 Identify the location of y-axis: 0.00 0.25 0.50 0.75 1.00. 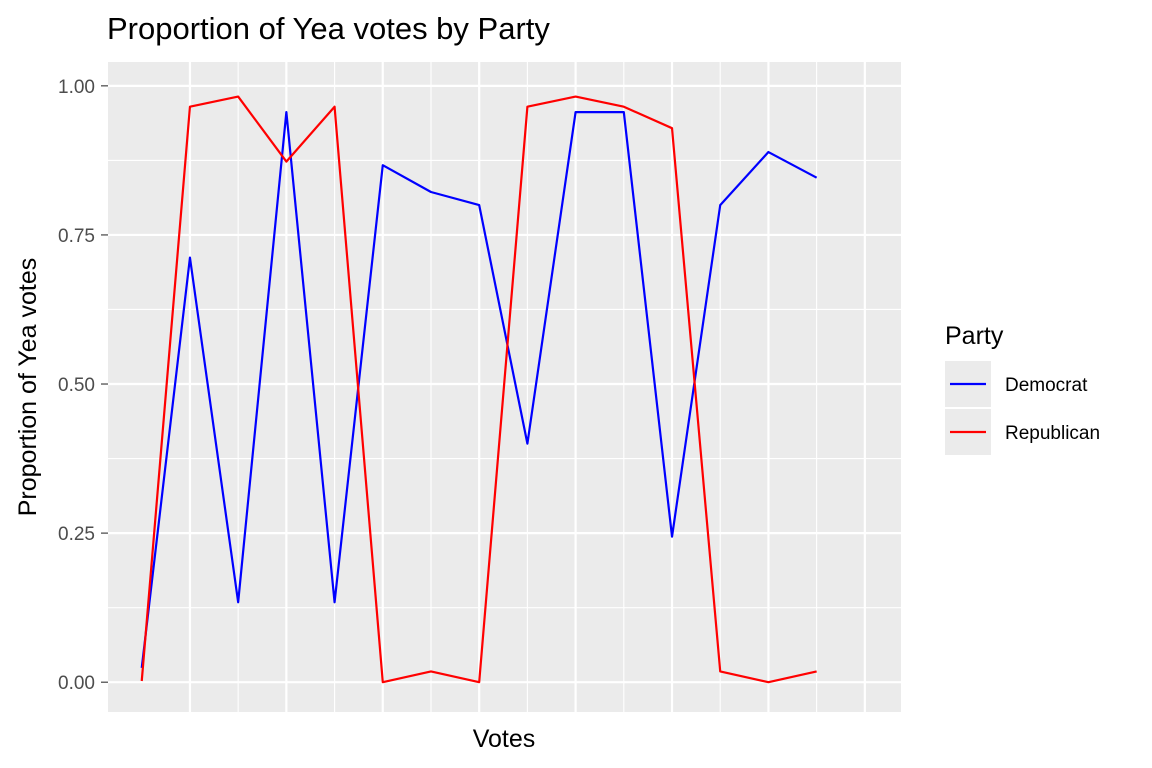
(83, 385).